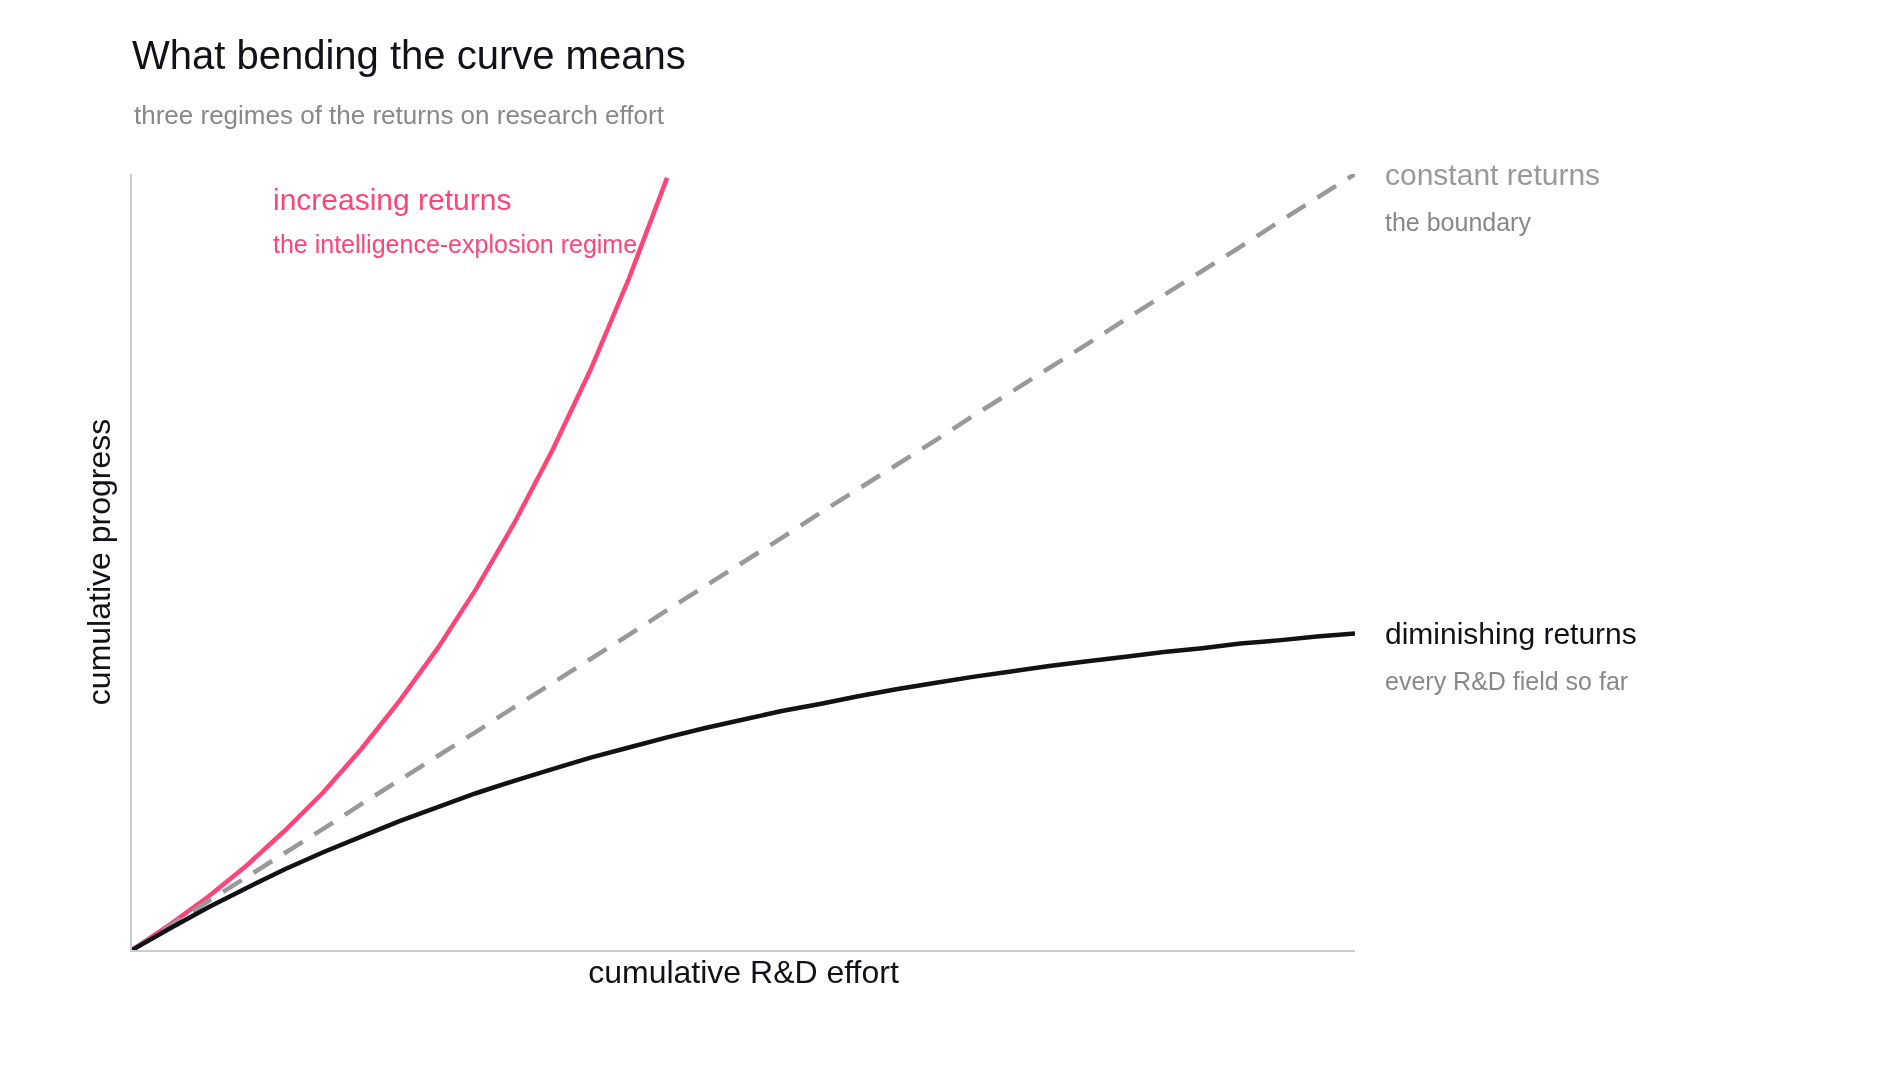 This screenshot has height=1080, width=1880. I want to click on text: every R&D field so far, so click(1507, 681).